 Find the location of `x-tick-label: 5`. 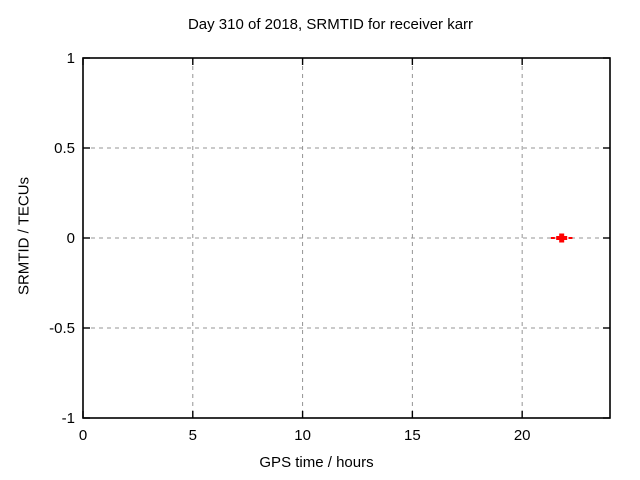

x-tick-label: 5 is located at coordinates (193, 435).